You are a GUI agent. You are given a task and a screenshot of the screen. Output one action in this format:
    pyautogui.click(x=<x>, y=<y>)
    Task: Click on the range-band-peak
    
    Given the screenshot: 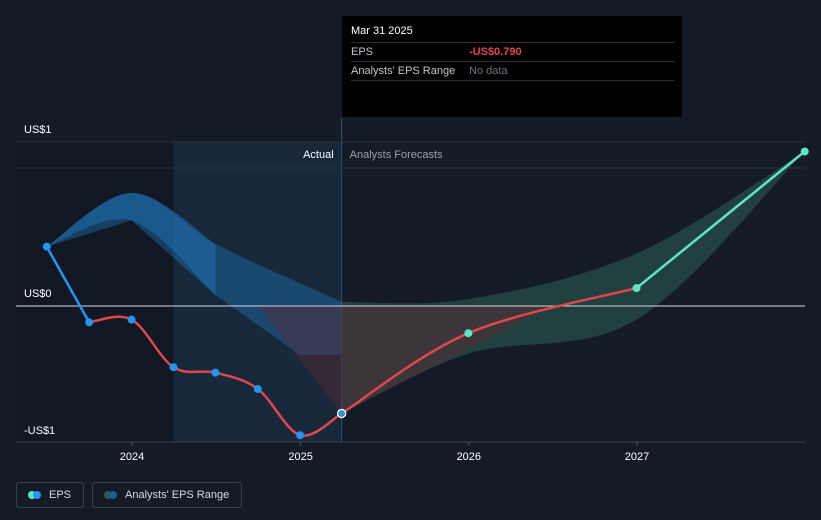 What is the action you would take?
    pyautogui.click(x=131, y=243)
    